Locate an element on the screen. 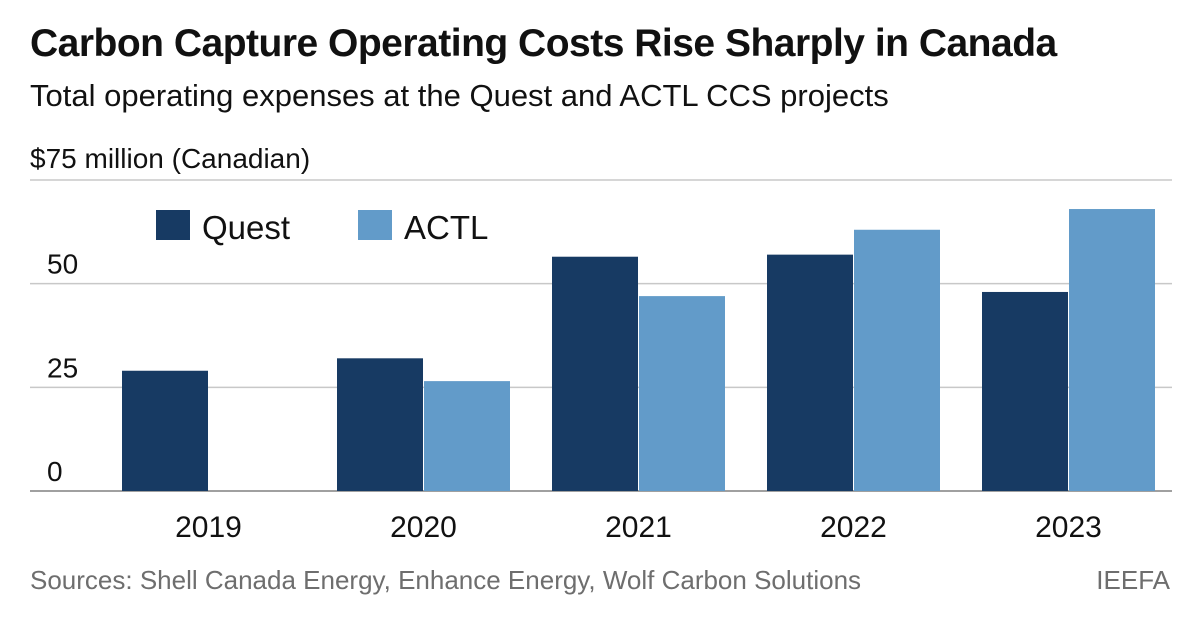 The width and height of the screenshot is (1200, 627). legend: Quest ACTL is located at coordinates (322, 227).